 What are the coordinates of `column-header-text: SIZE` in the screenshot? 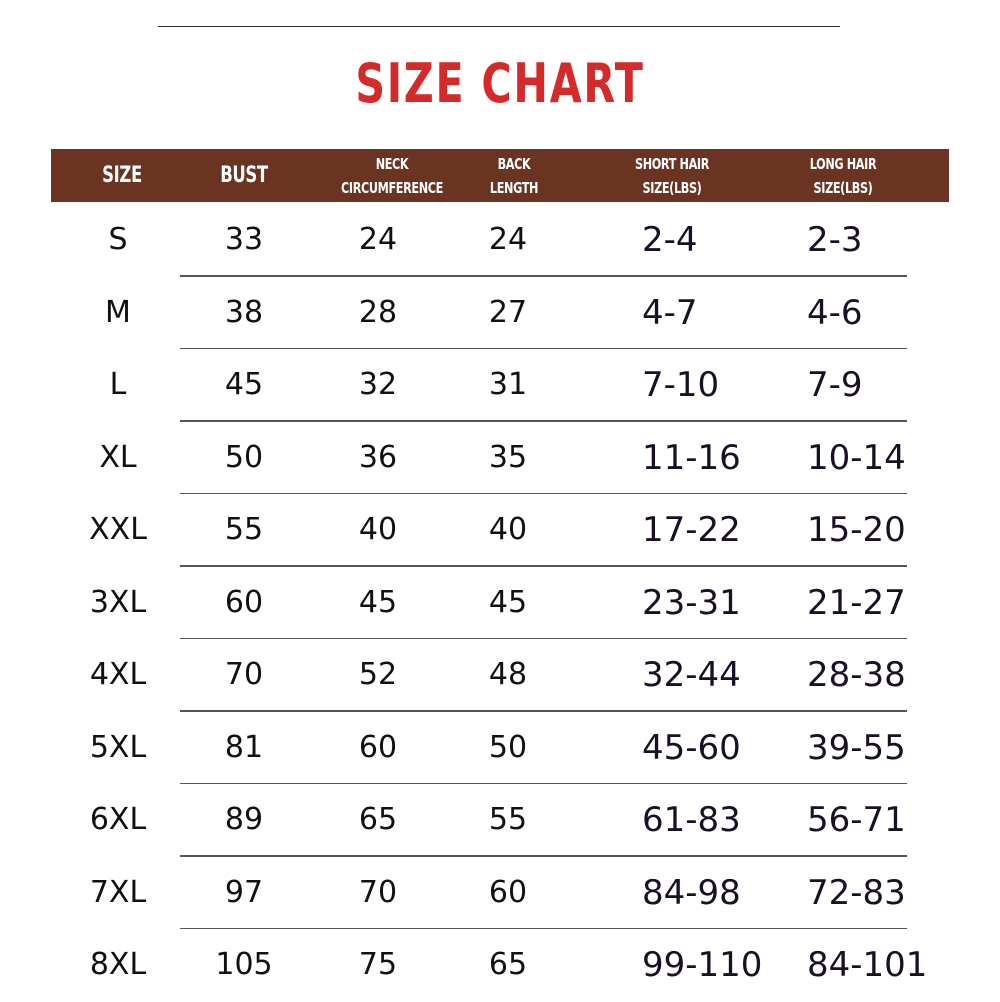 It's located at (122, 175).